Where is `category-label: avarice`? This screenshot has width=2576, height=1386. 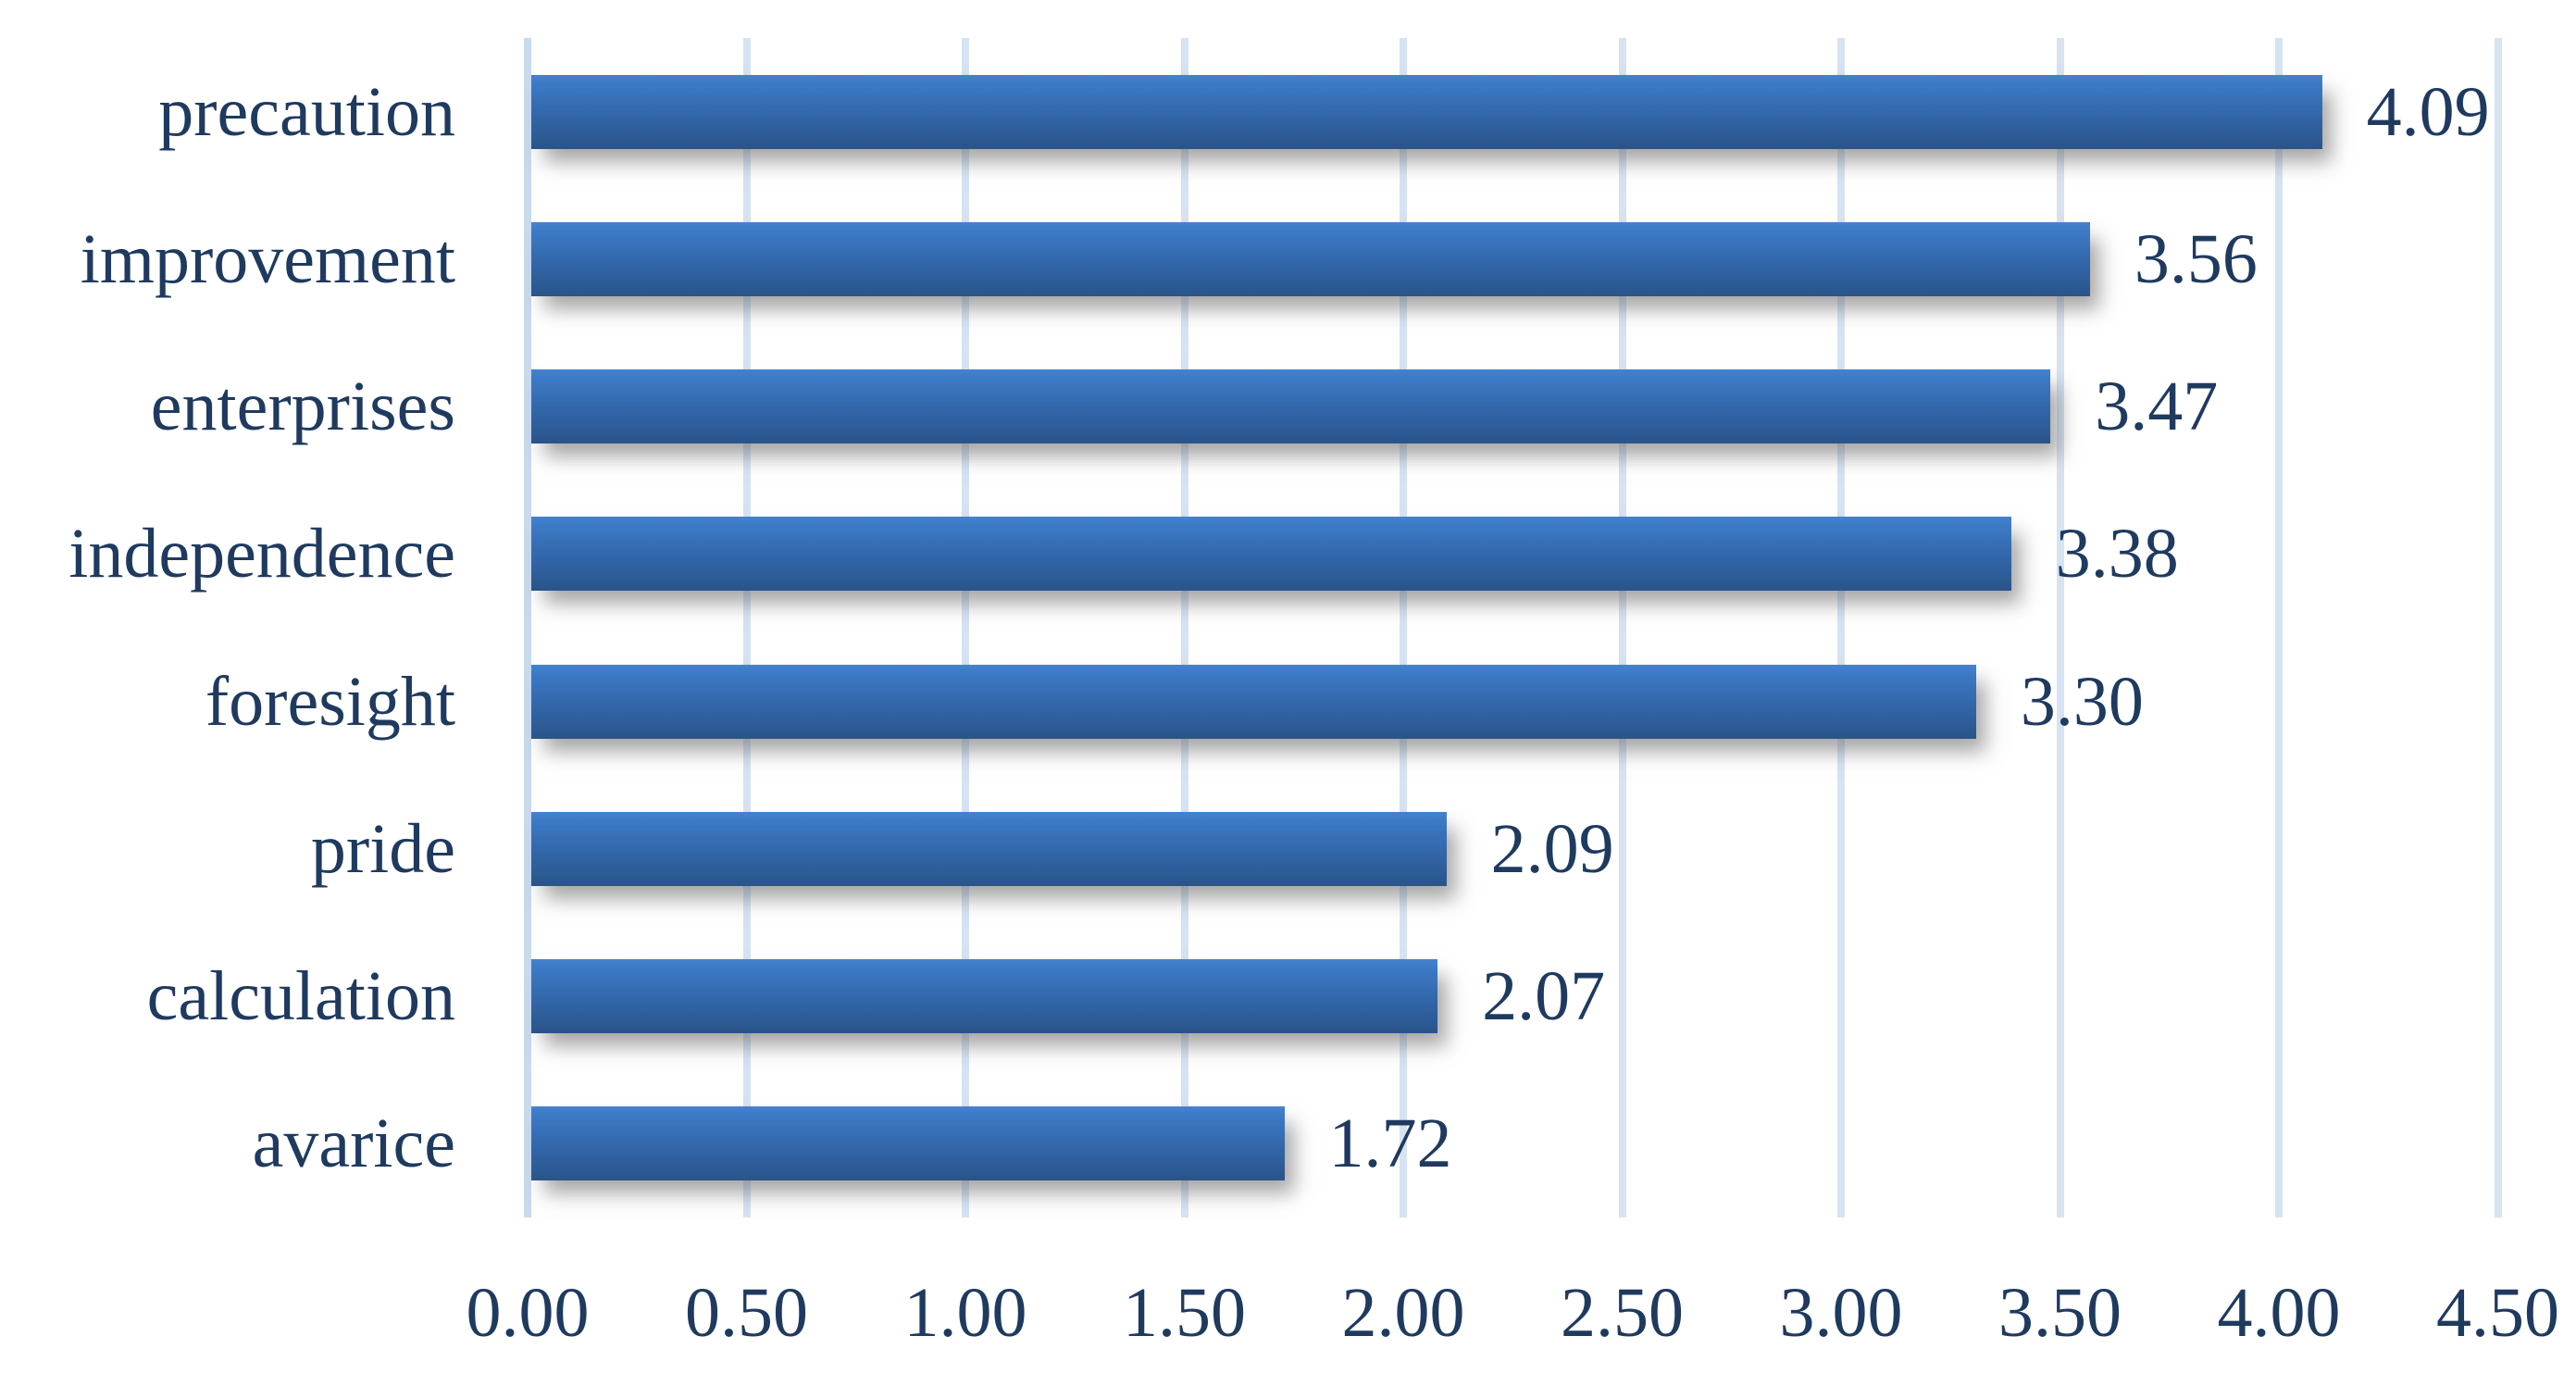 category-label: avarice is located at coordinates (353, 1144).